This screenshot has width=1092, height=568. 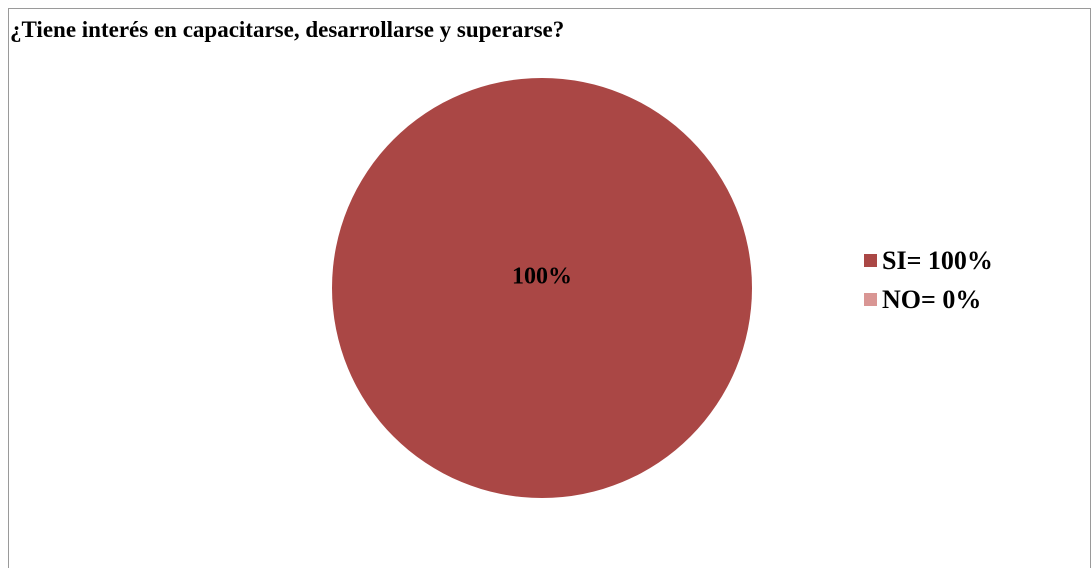 I want to click on legend-label-si: SI= 100%, so click(x=937, y=260).